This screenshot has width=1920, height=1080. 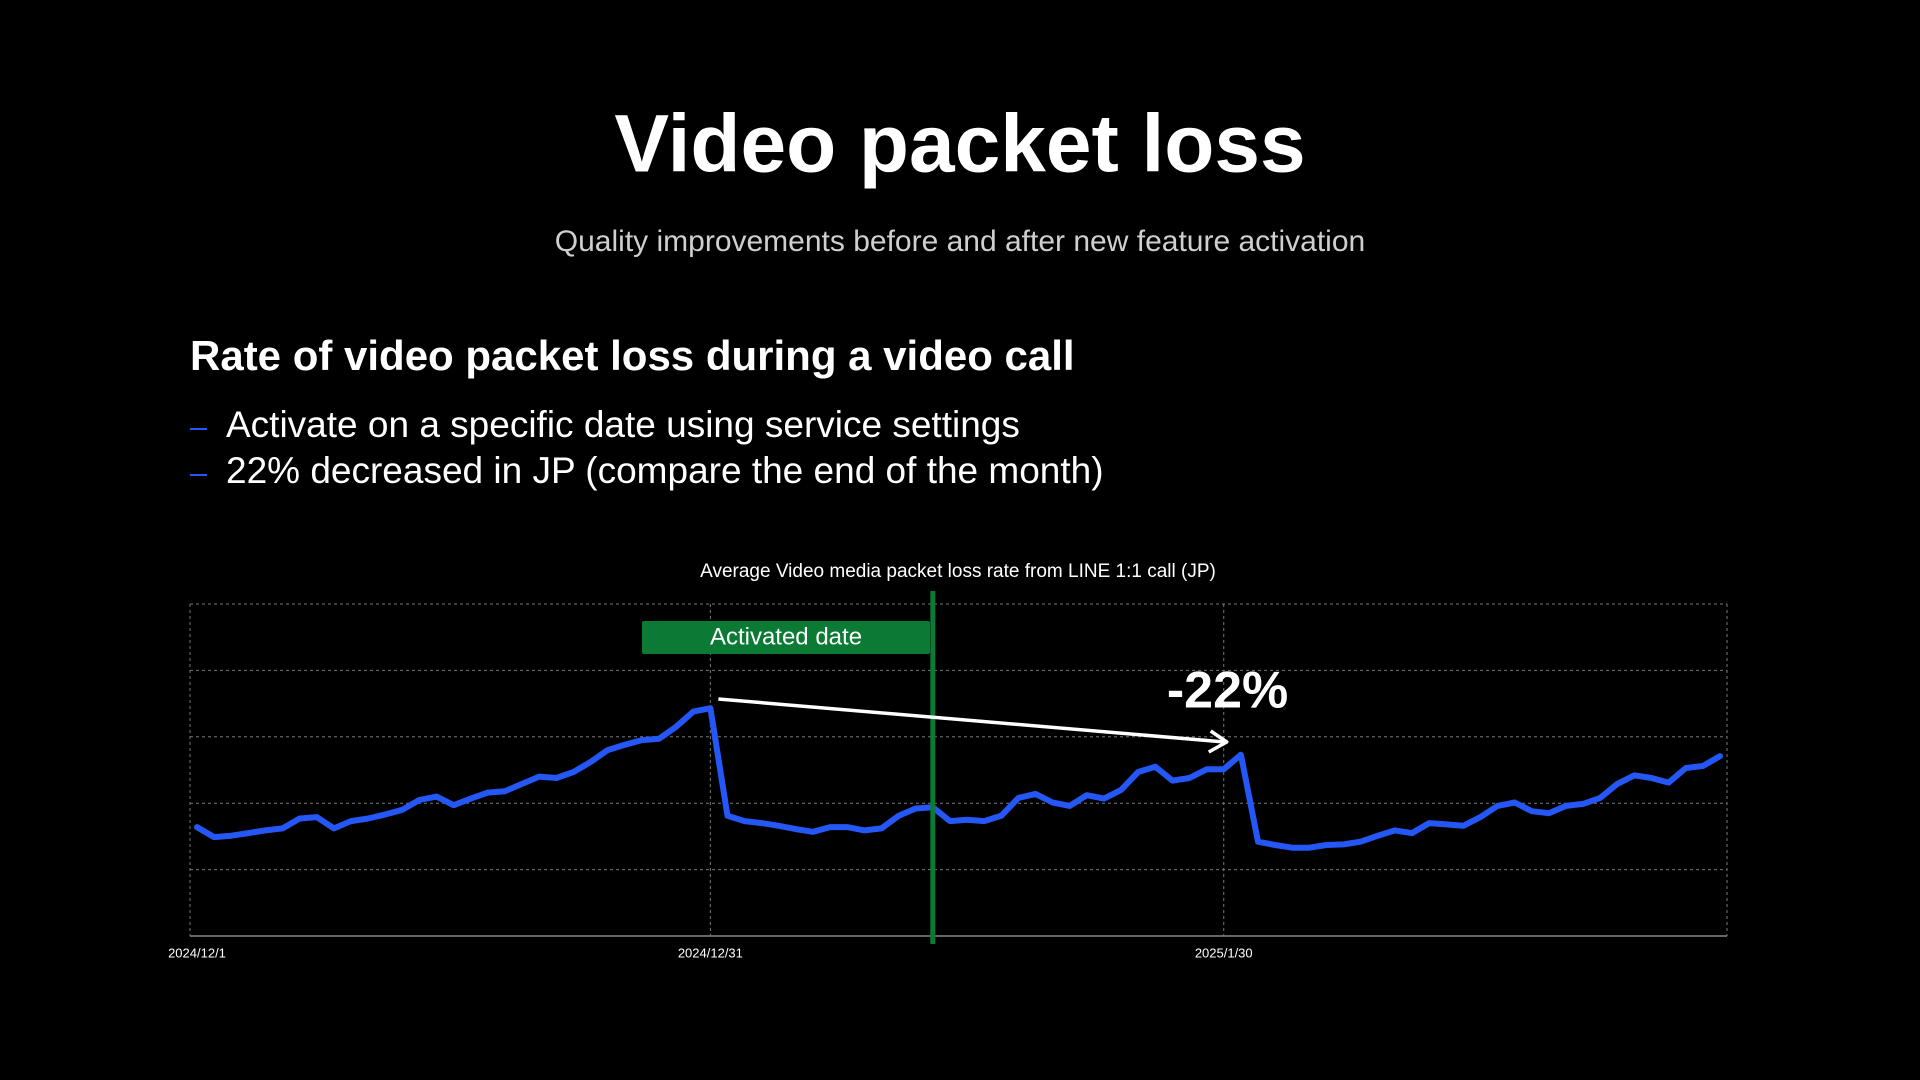 What do you see at coordinates (971, 720) in the screenshot?
I see `change-arrow` at bounding box center [971, 720].